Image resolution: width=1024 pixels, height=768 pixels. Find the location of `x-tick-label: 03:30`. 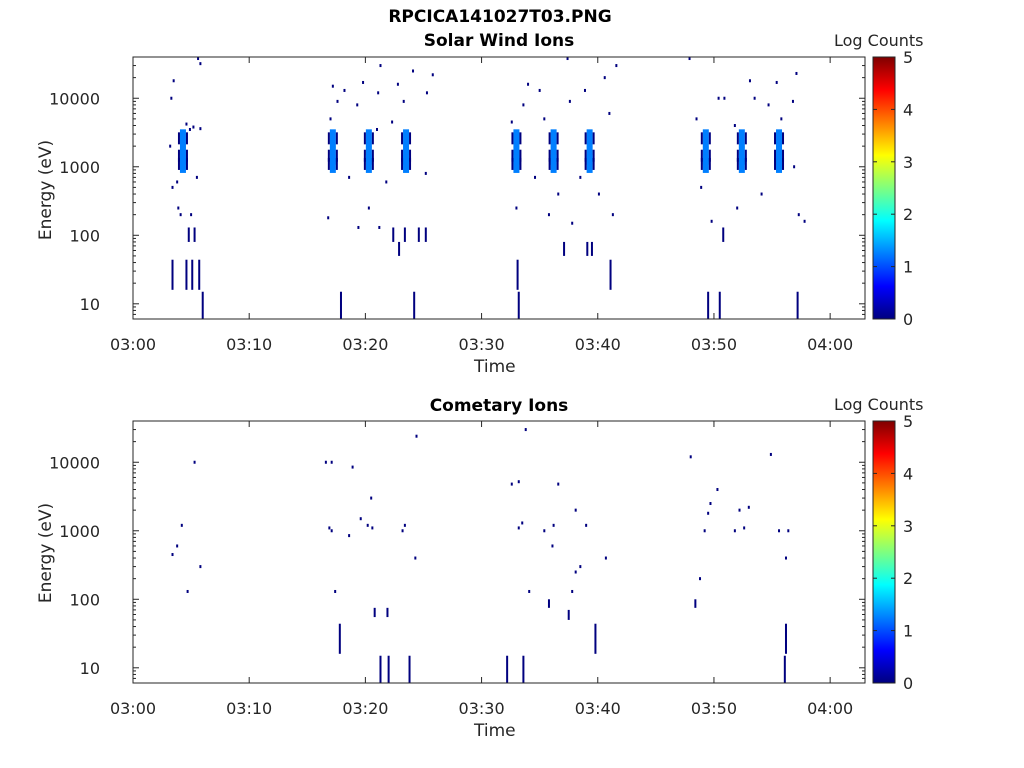

x-tick-label: 03:30 is located at coordinates (482, 344).